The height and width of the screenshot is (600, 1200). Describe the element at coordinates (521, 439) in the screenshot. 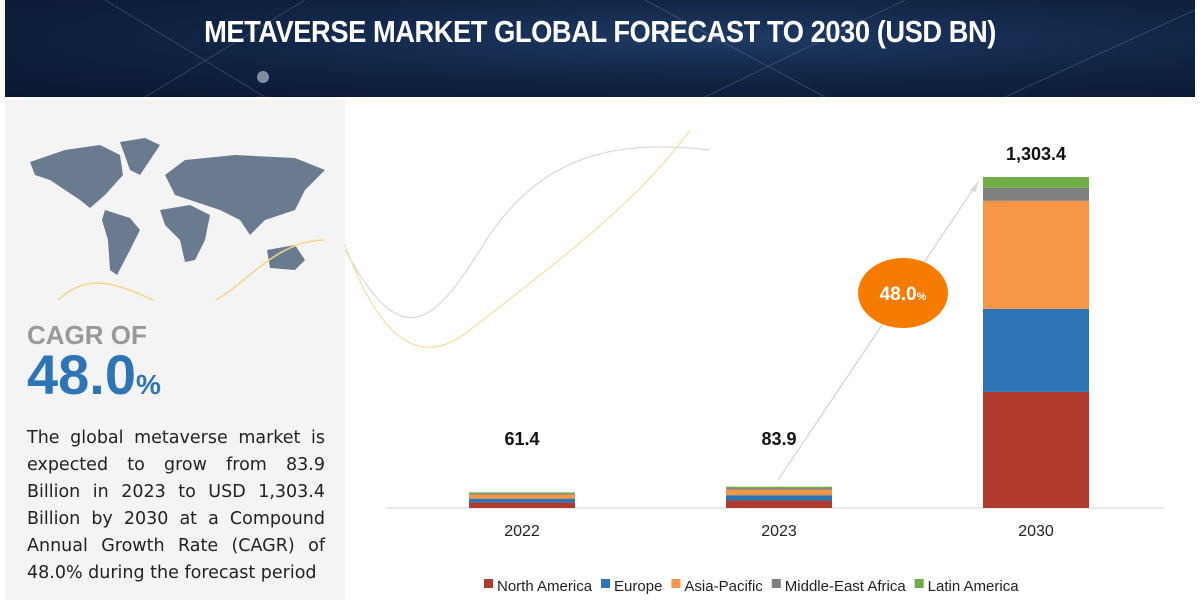

I see `total-label-2022: 61.4` at that location.